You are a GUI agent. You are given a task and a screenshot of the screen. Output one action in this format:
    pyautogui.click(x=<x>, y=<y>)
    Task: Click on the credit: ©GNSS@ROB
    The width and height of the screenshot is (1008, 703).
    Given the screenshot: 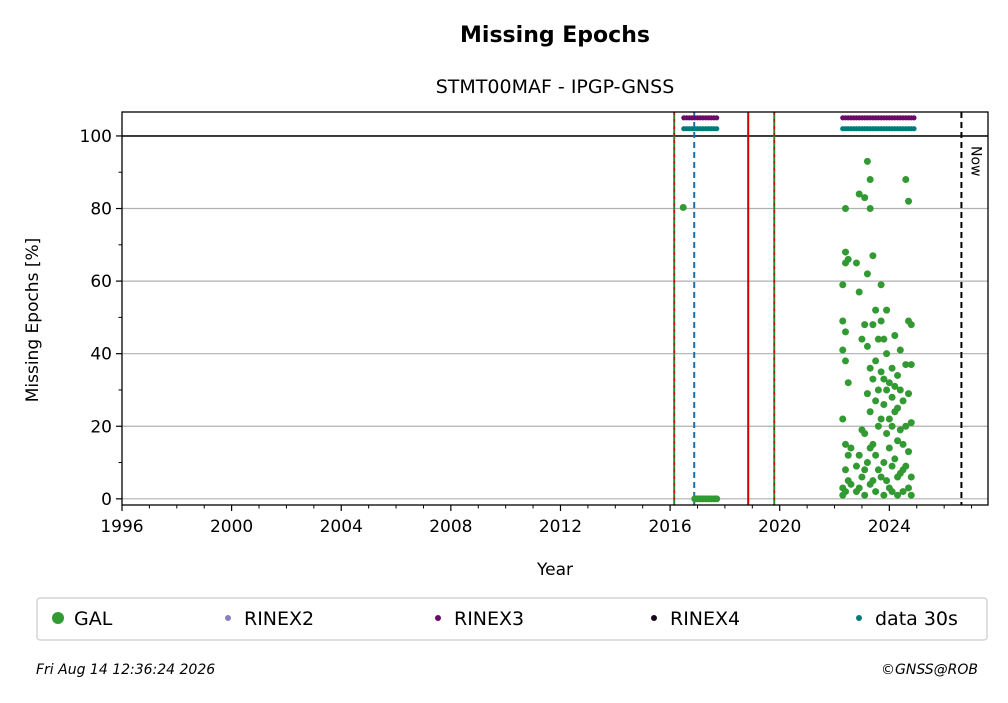 What is the action you would take?
    pyautogui.click(x=929, y=670)
    